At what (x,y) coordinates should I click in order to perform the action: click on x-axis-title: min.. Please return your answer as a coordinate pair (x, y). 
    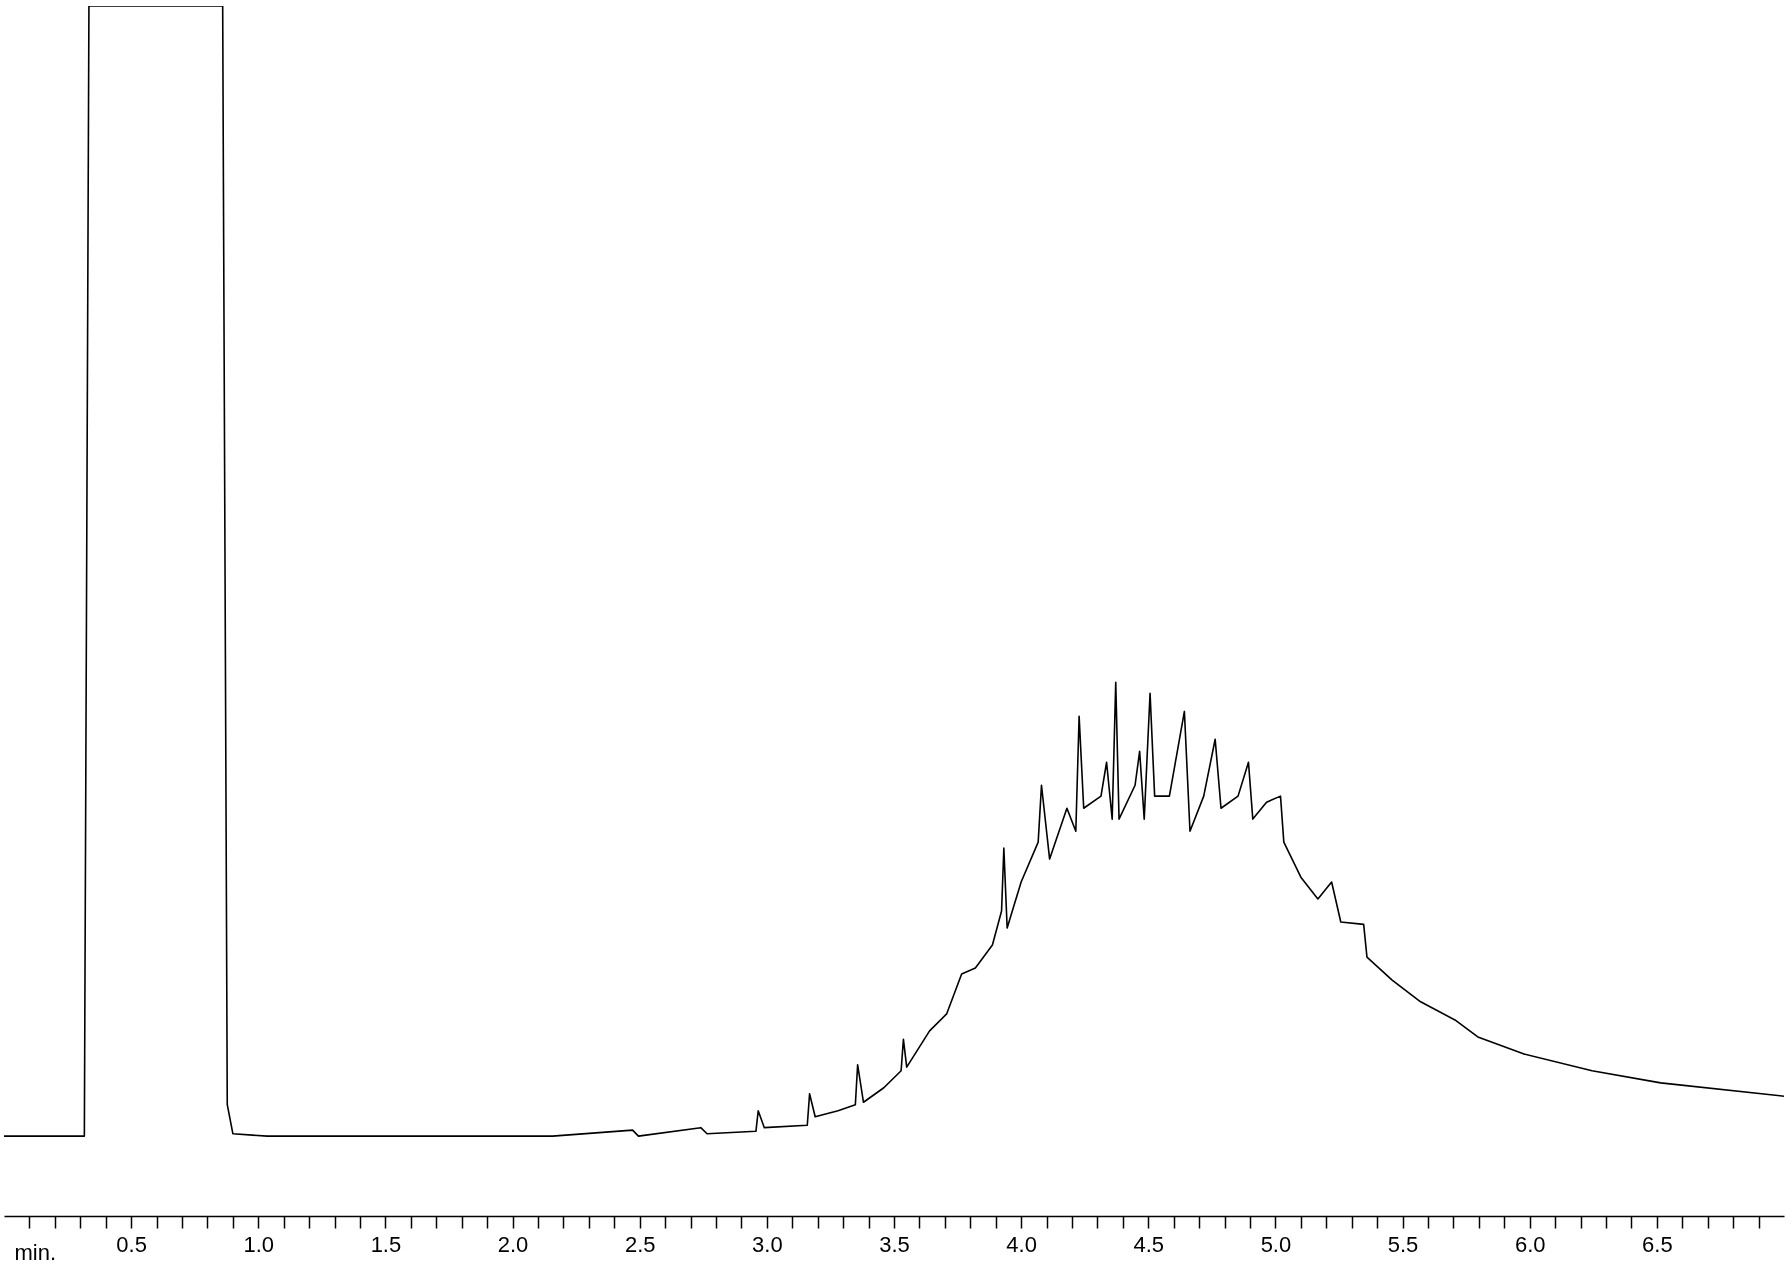
    Looking at the image, I should click on (35, 1252).